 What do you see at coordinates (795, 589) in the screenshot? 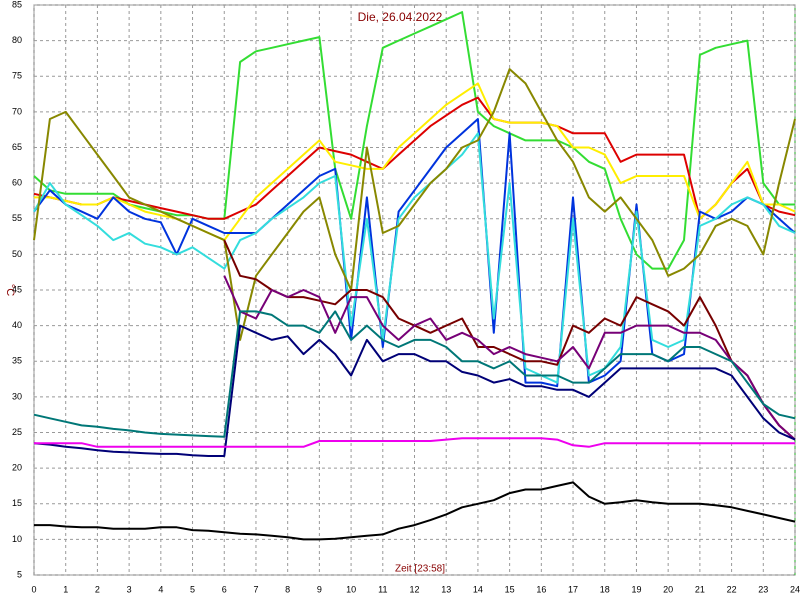
I see `x-tick-label: 24` at bounding box center [795, 589].